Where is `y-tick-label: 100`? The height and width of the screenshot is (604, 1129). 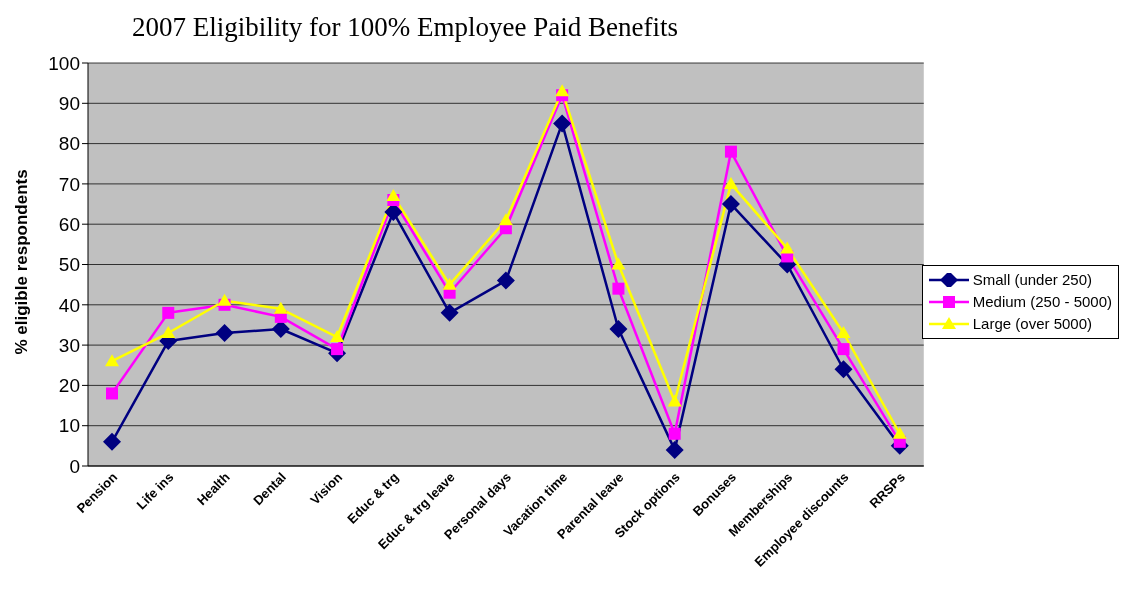 y-tick-label: 100 is located at coordinates (64, 63).